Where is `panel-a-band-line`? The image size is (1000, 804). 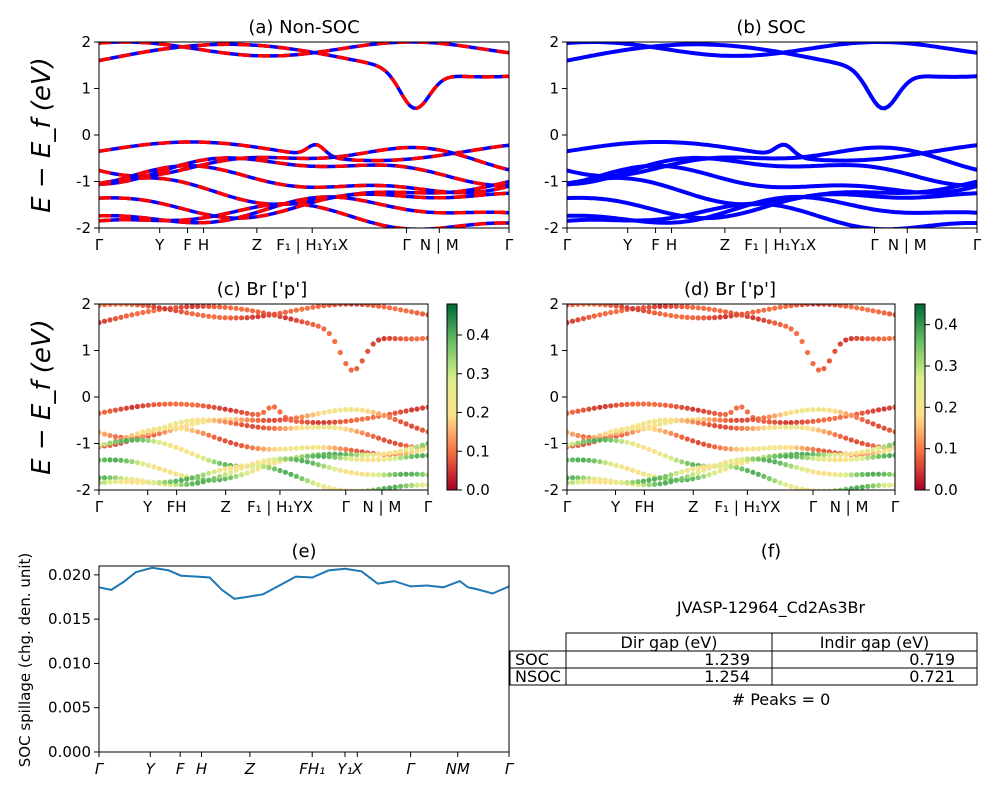 panel-a-band-line is located at coordinates (304, 76).